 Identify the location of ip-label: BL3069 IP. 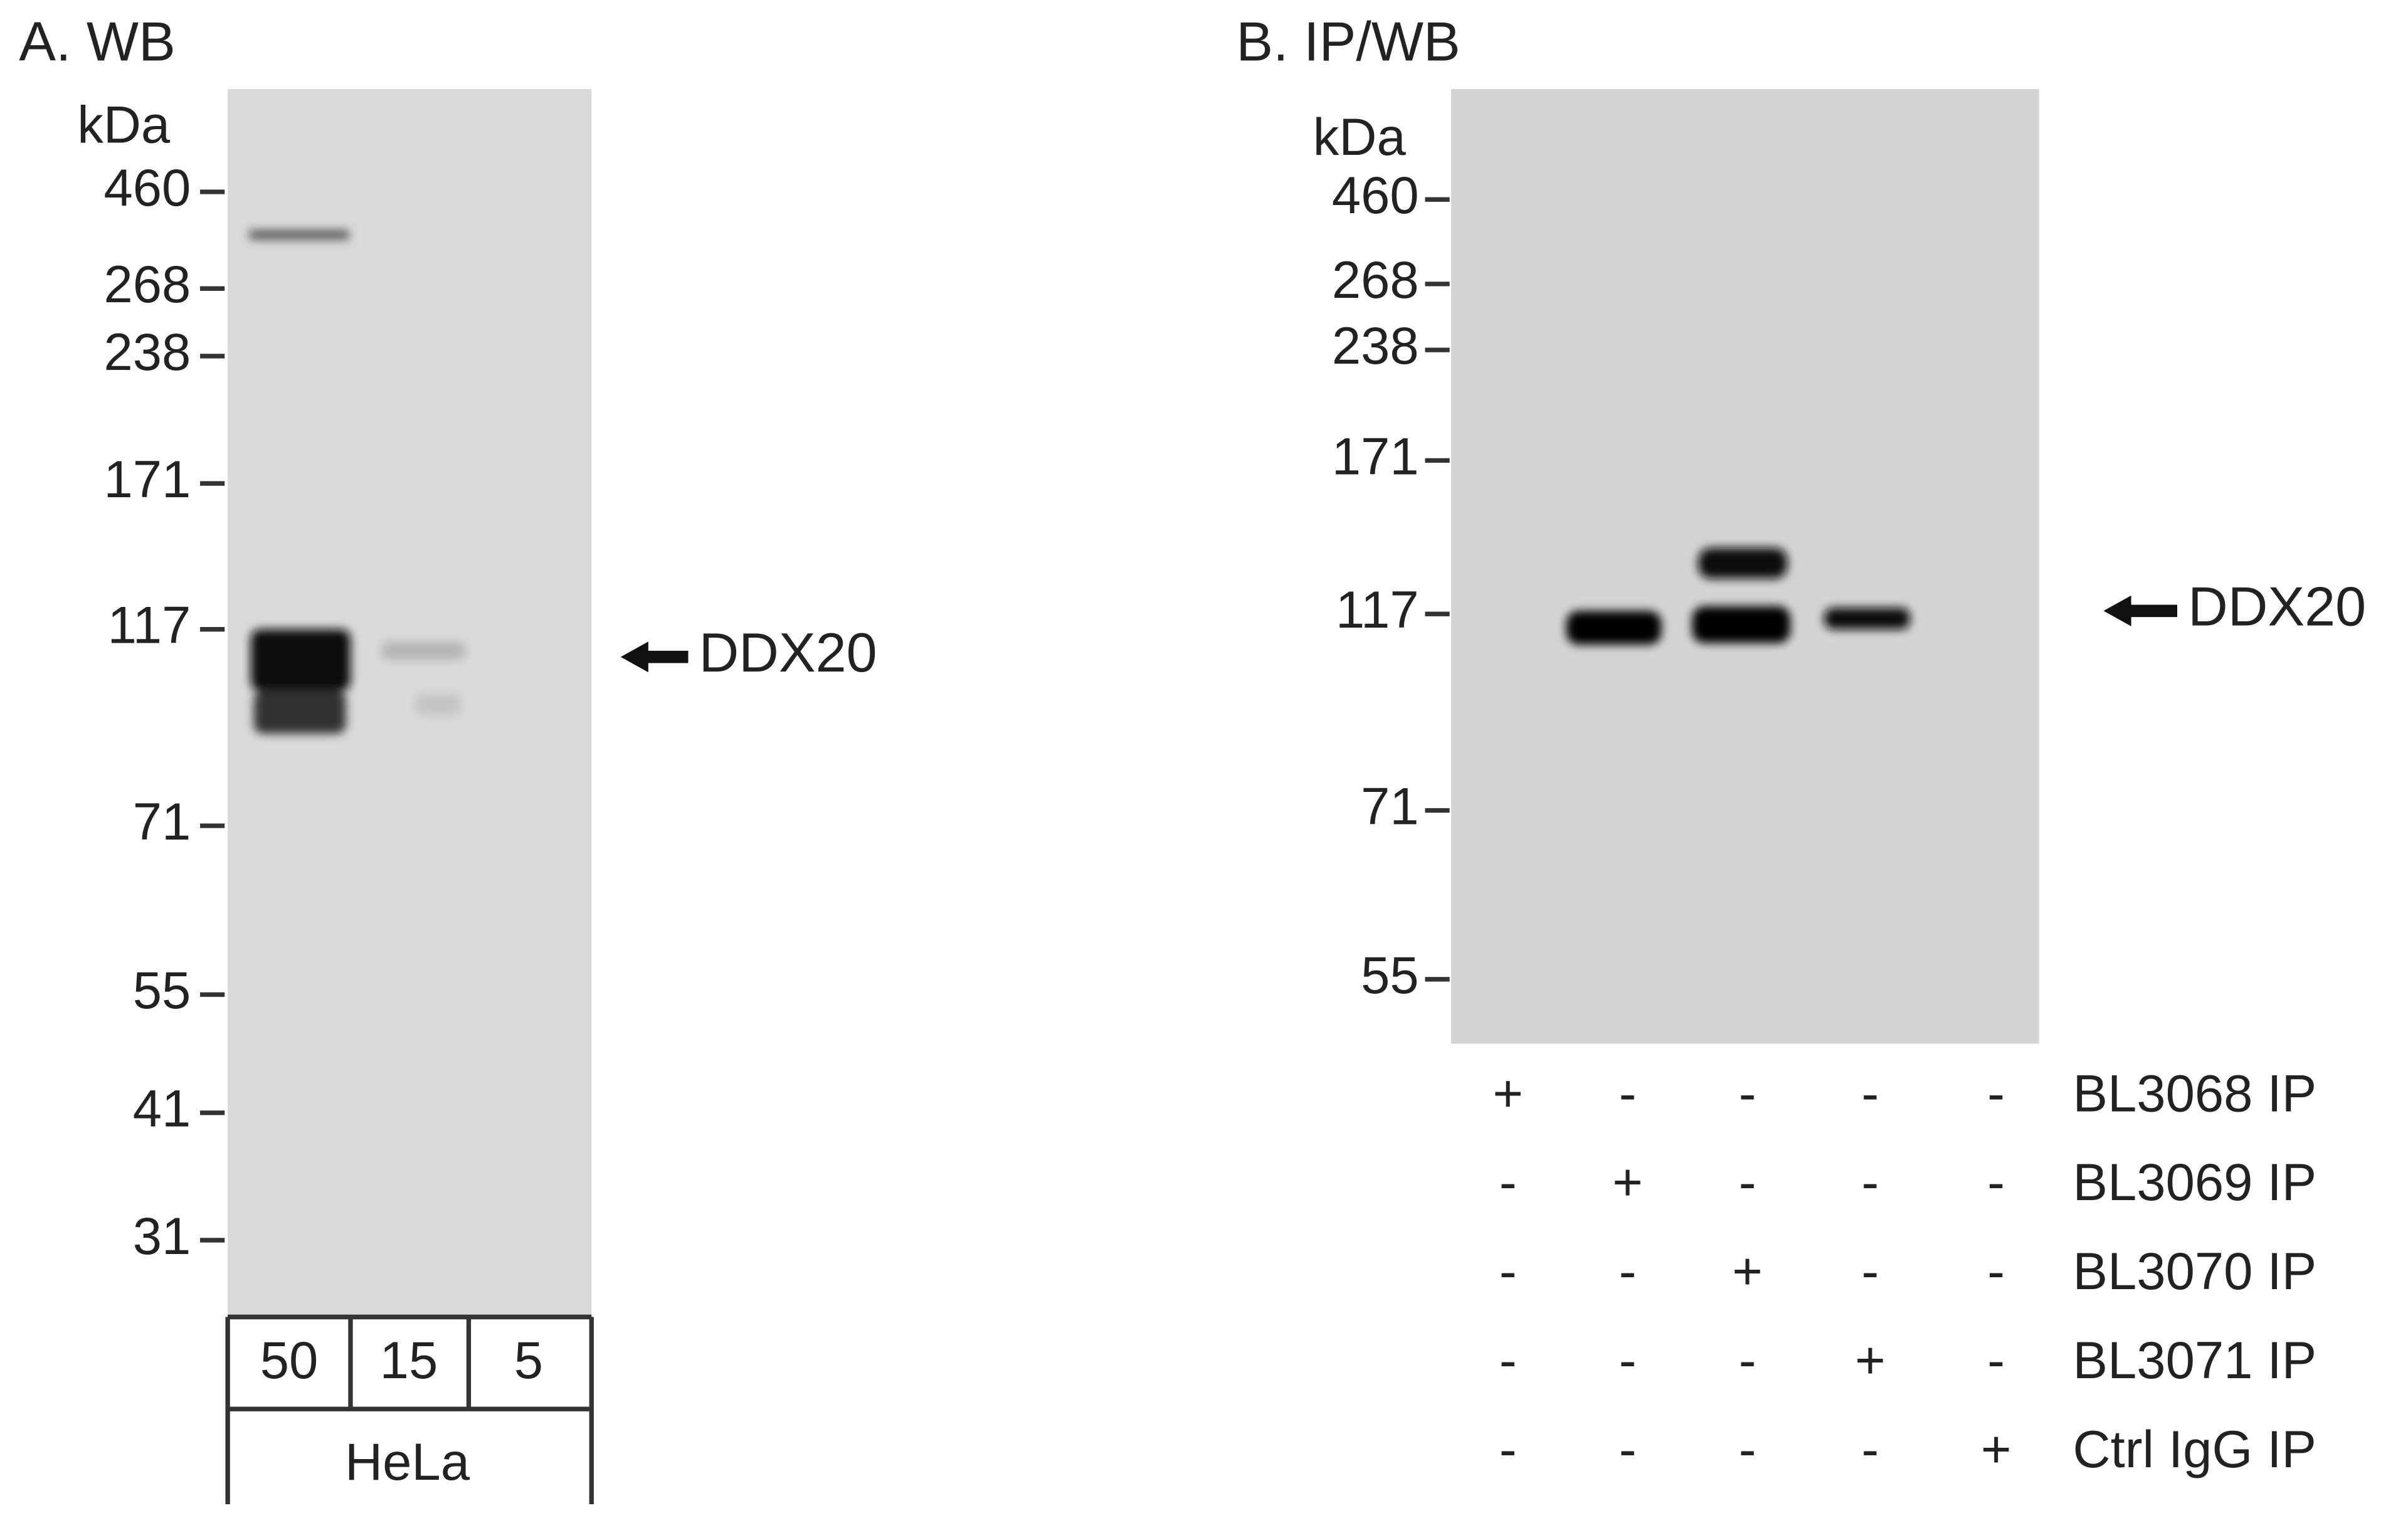
(2195, 1182).